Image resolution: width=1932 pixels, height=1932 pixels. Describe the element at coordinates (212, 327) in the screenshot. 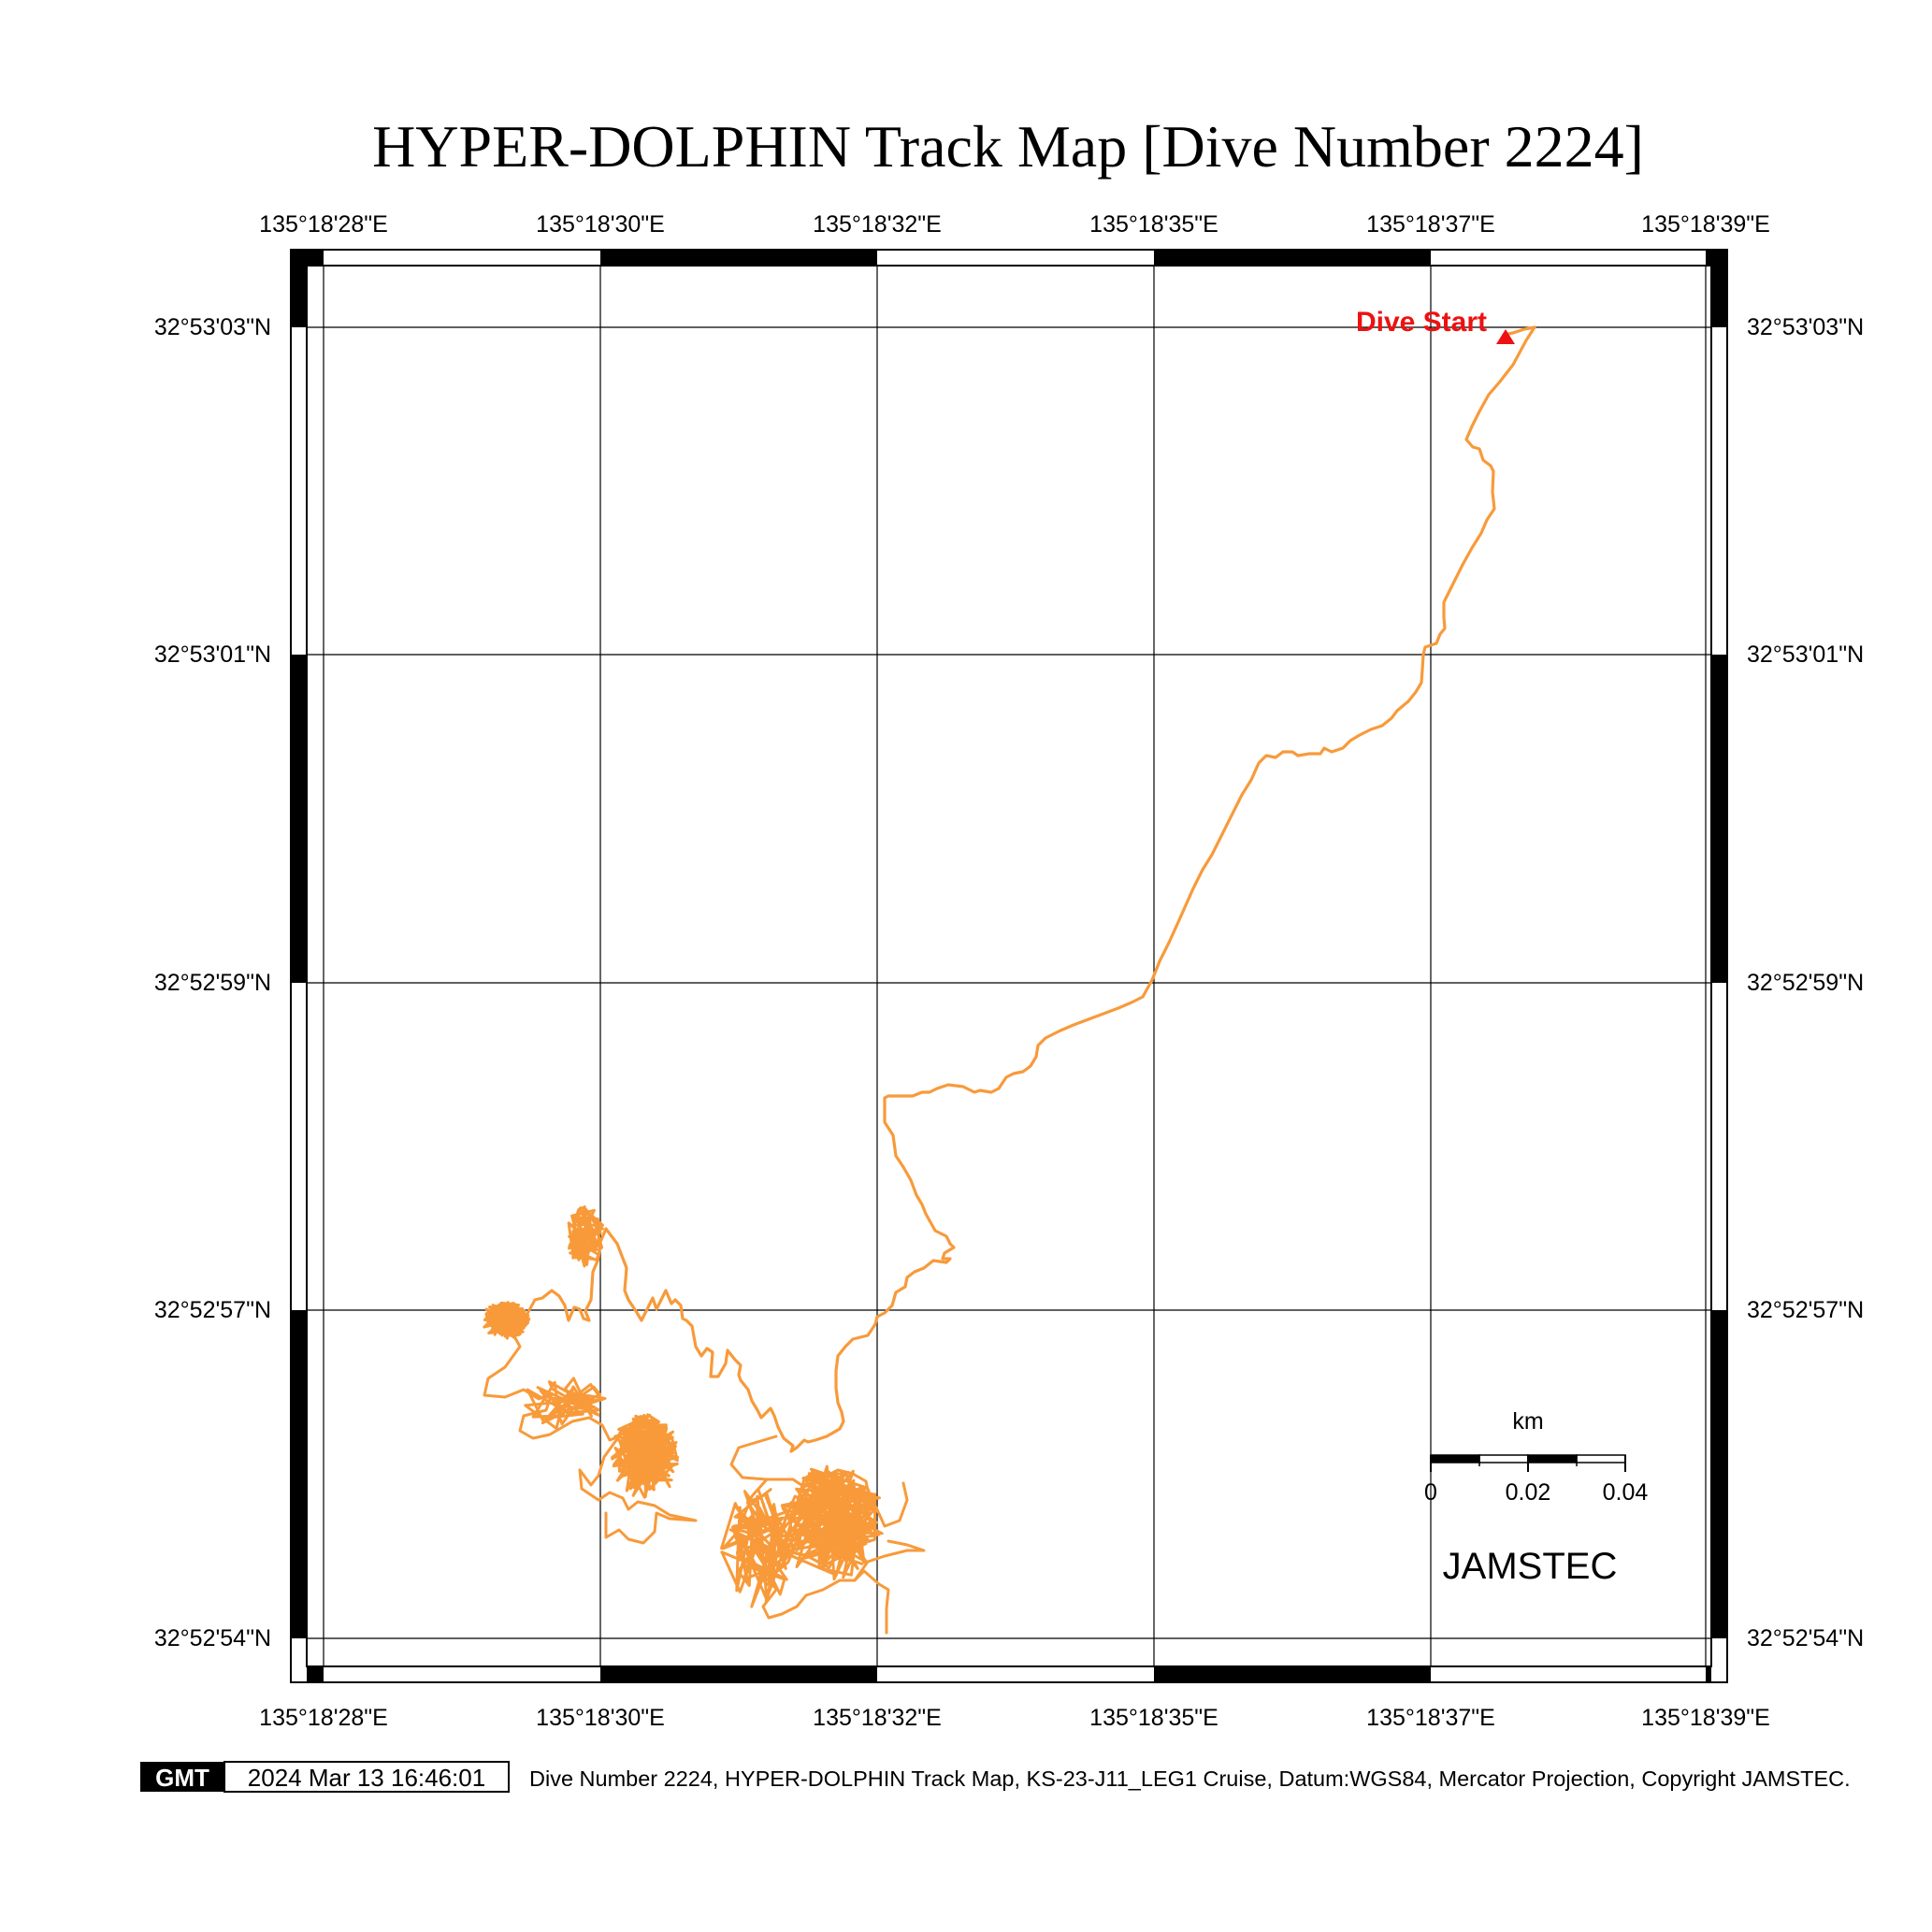

I see `lat-label-left: 32°53'03"N` at that location.